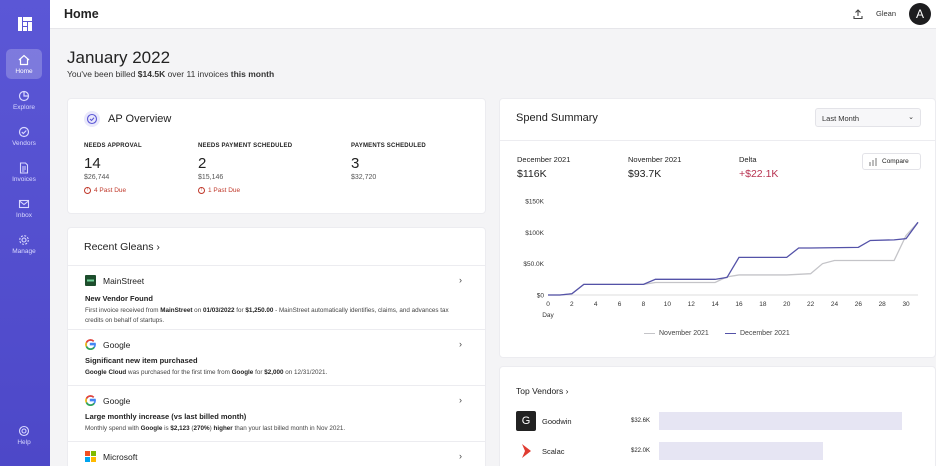 Image resolution: width=936 pixels, height=466 pixels. I want to click on x-tick-label: 0, so click(548, 304).